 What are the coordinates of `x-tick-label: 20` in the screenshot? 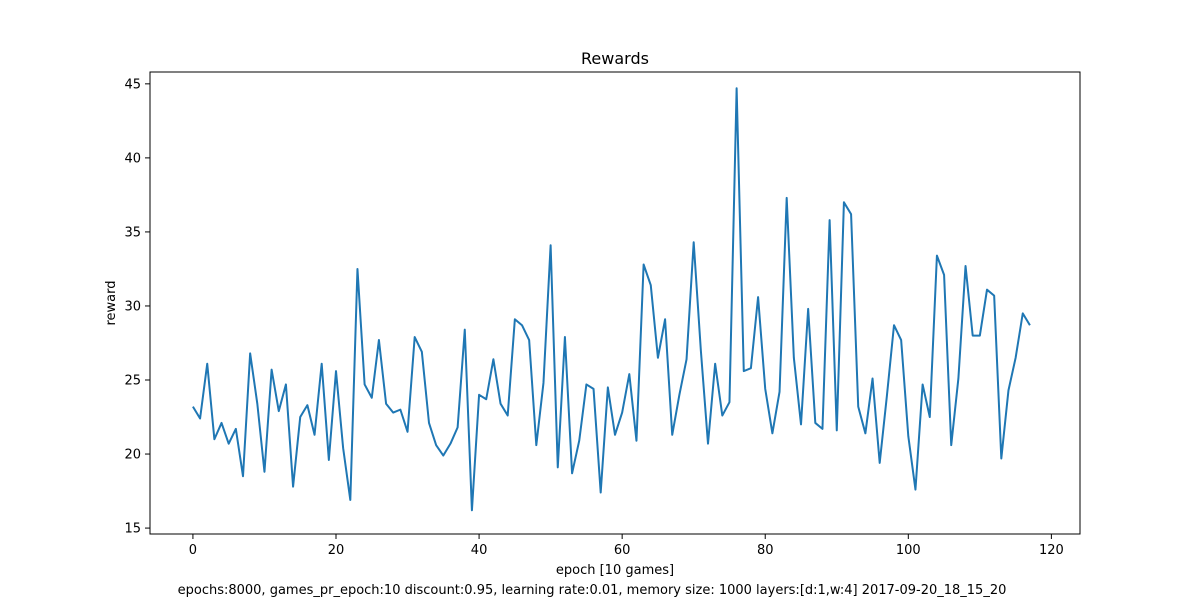 It's located at (336, 550).